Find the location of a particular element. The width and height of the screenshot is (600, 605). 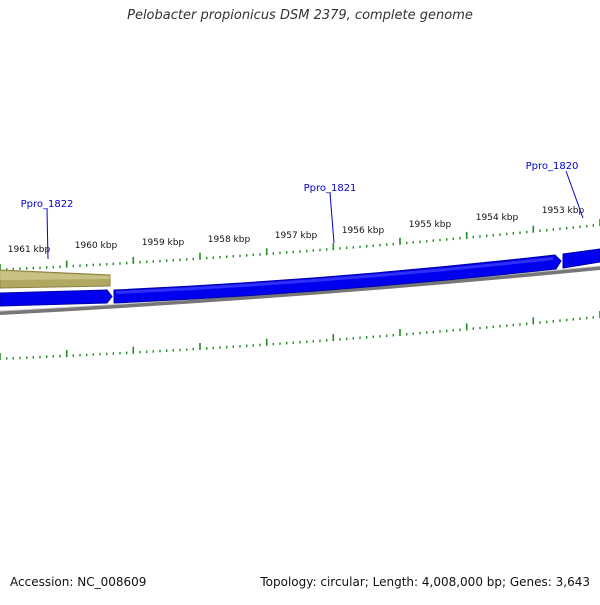

gene-ppro-1822-forward is located at coordinates (56, 298).